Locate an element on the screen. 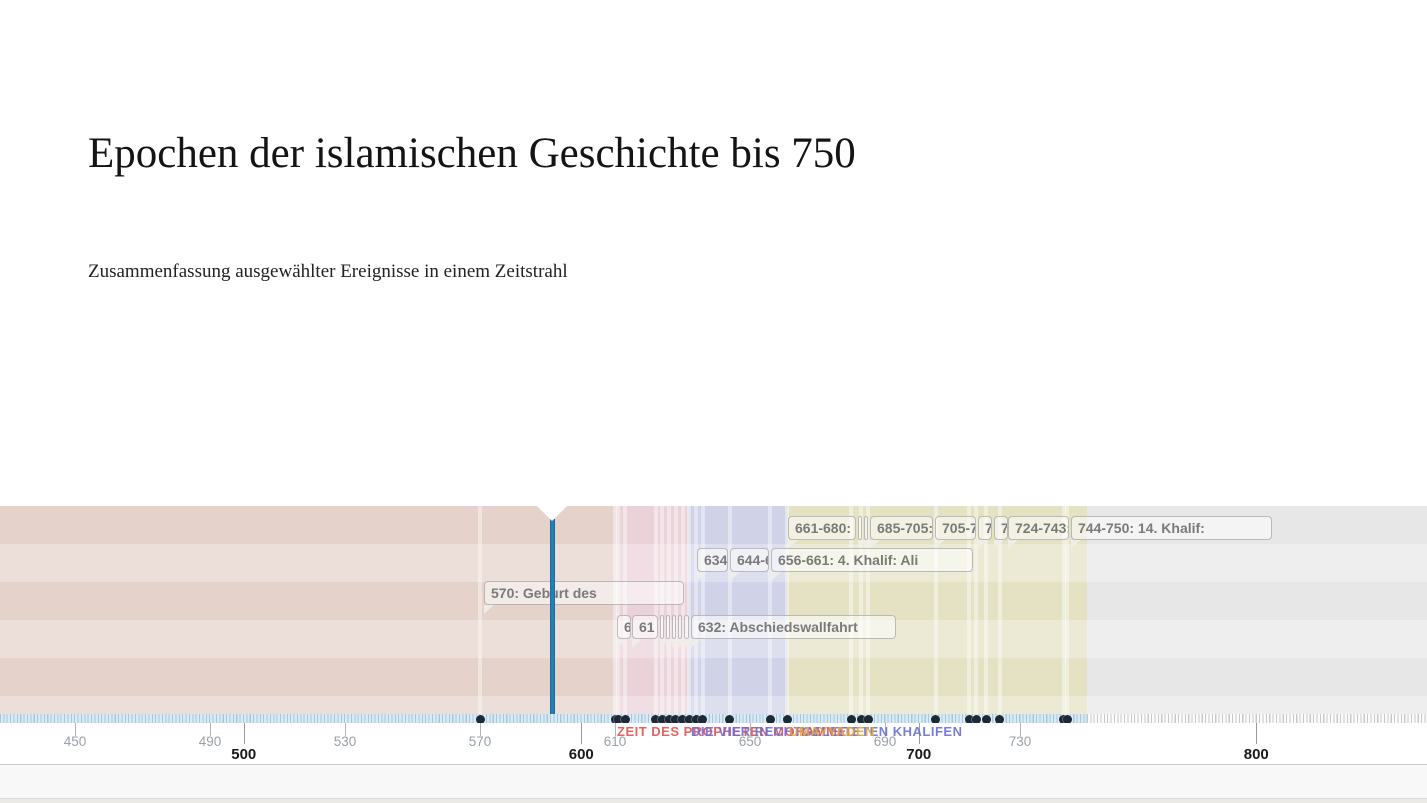 Image resolution: width=1427 pixels, height=803 pixels. event-flag: 685-705: is located at coordinates (901, 528).